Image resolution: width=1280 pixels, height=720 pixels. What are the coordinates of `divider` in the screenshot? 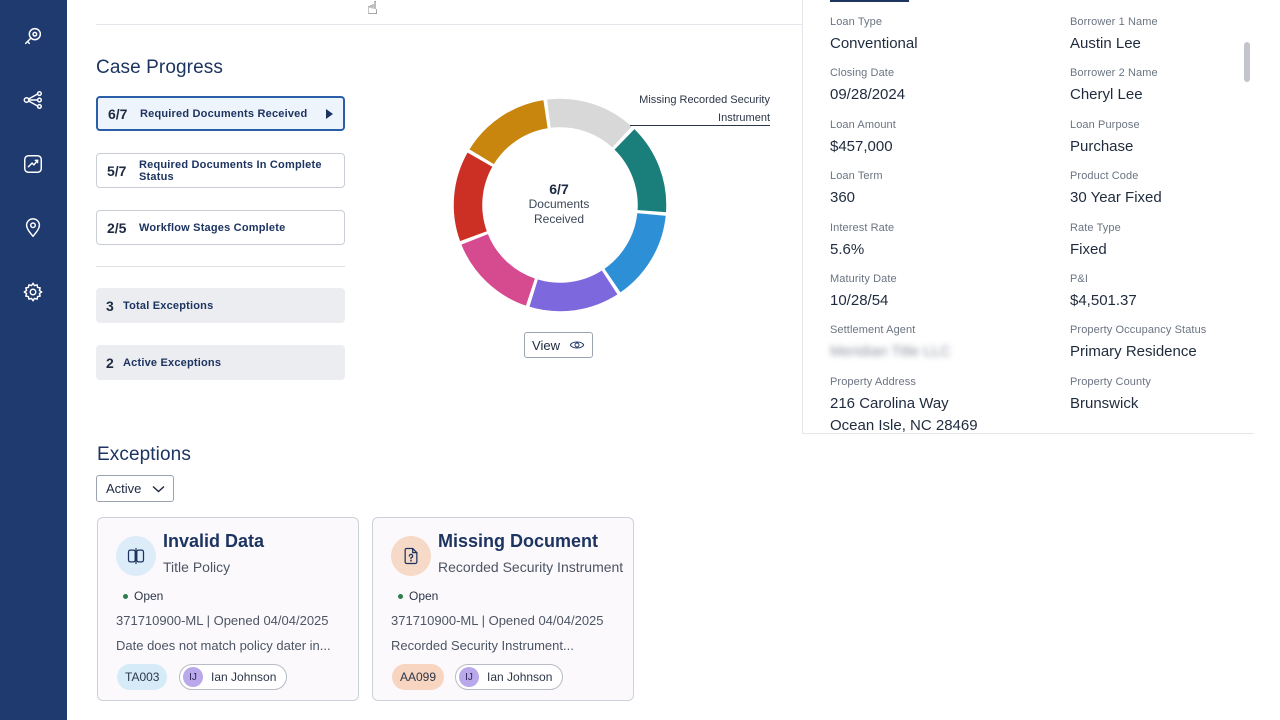 It's located at (220, 266).